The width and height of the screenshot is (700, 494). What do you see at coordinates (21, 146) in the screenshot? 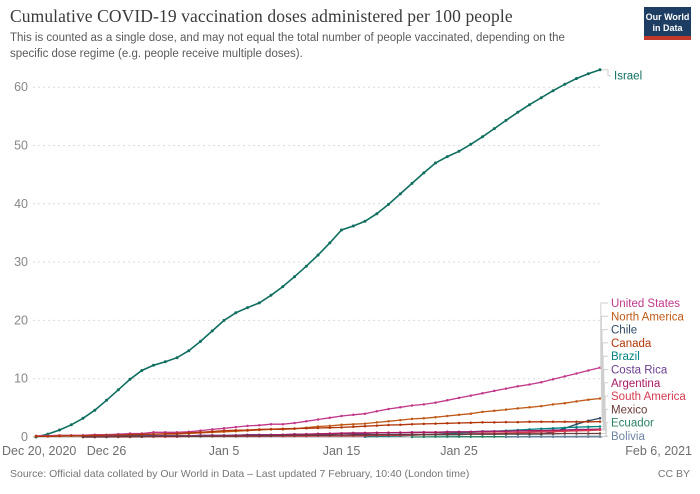
I see `y-tick-label-50: 50` at bounding box center [21, 146].